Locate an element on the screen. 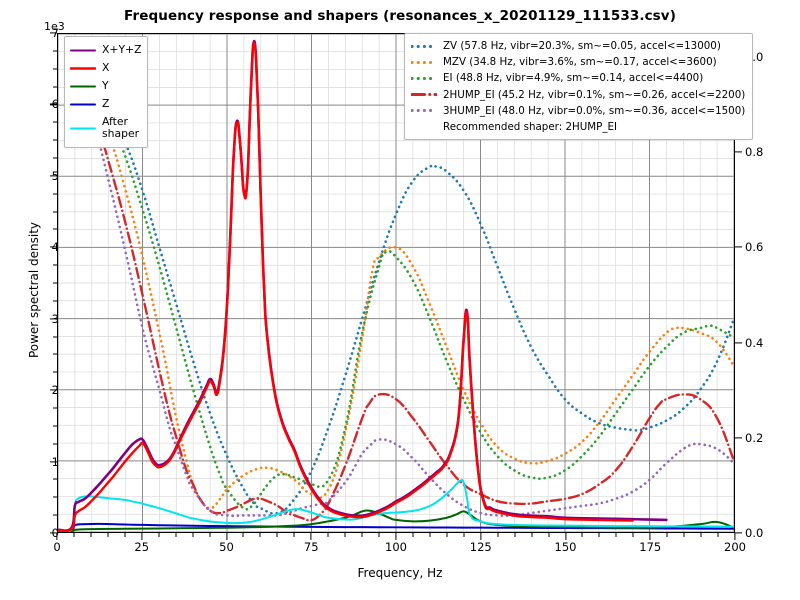 This screenshot has height=600, width=800. legend-item-after-shaper: After shaper is located at coordinates (105, 128).